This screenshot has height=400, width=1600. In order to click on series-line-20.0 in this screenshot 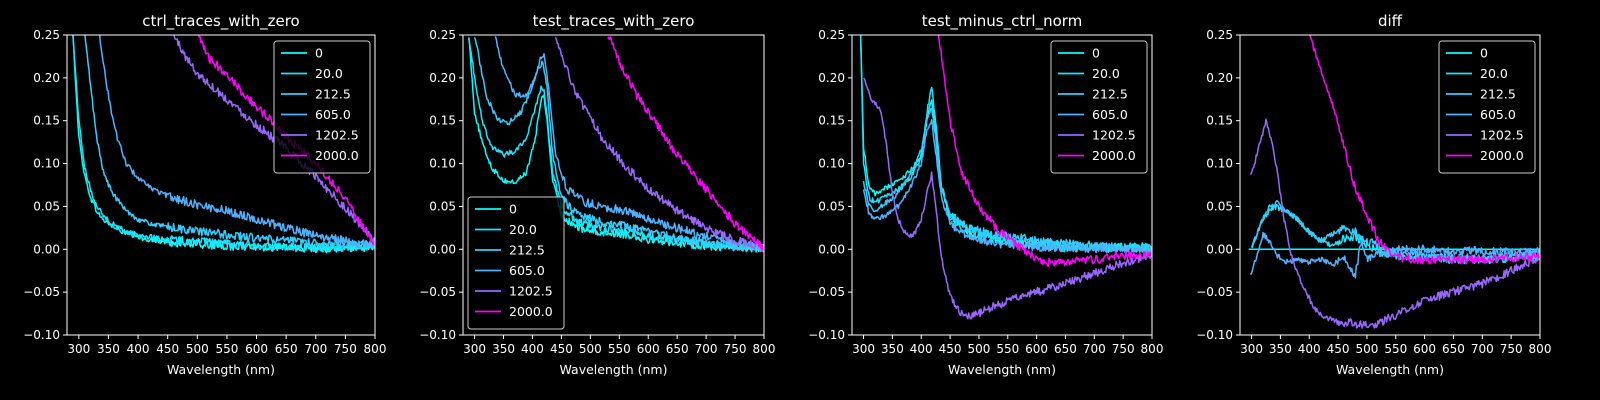, I will do `click(223, 144)`.